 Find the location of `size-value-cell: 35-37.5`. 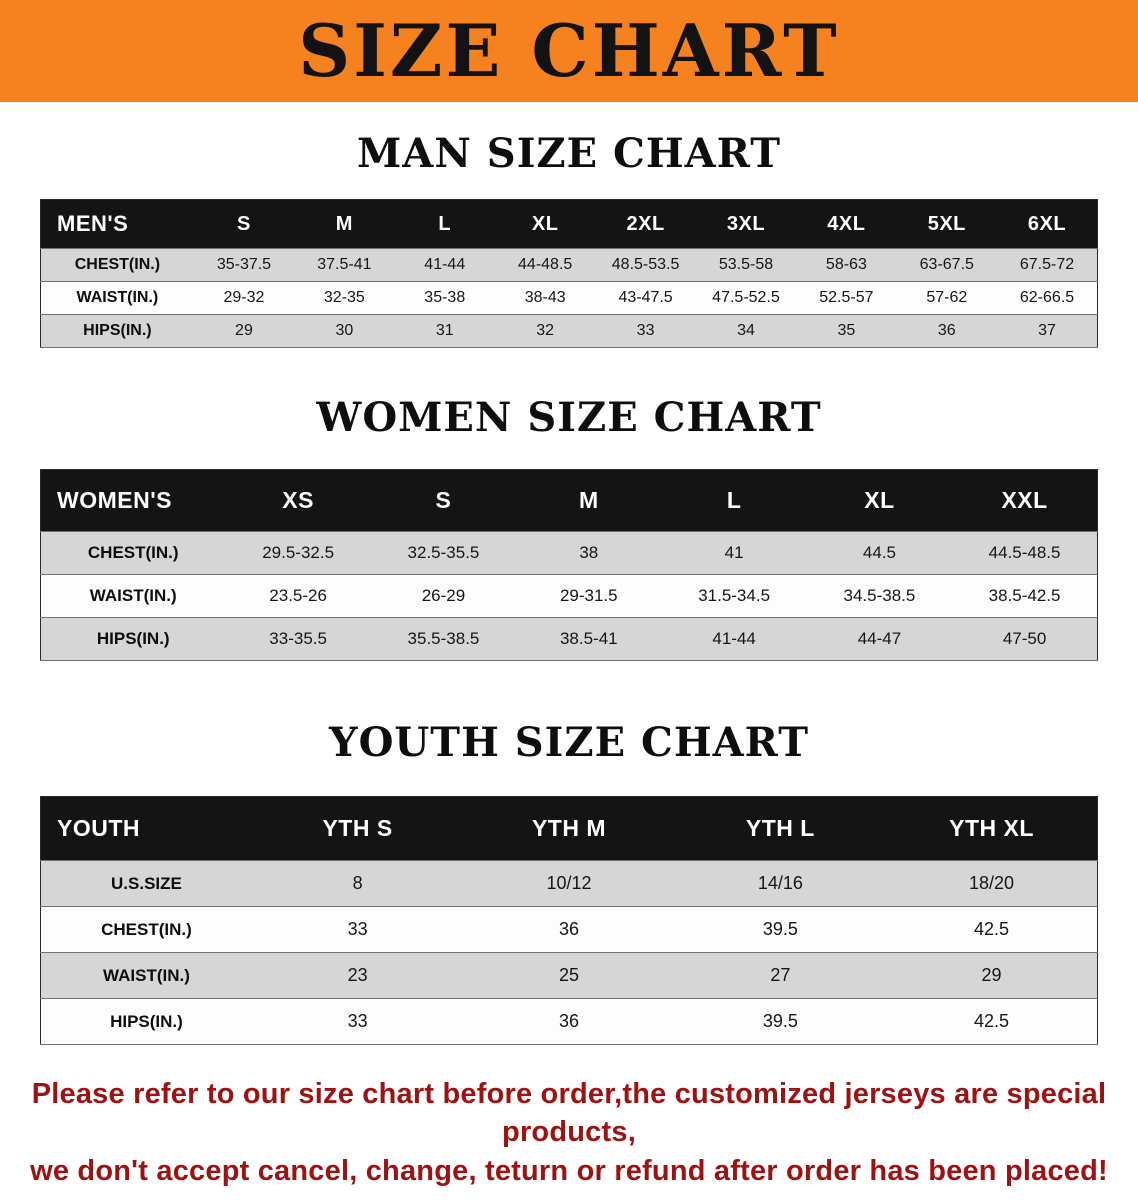

size-value-cell: 35-37.5 is located at coordinates (244, 264).